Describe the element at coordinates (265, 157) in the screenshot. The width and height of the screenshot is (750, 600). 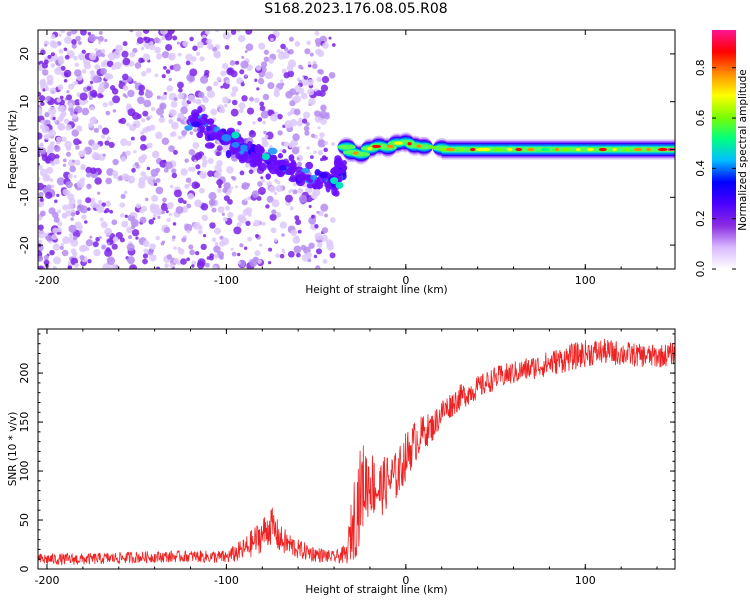
I see `track-peak` at that location.